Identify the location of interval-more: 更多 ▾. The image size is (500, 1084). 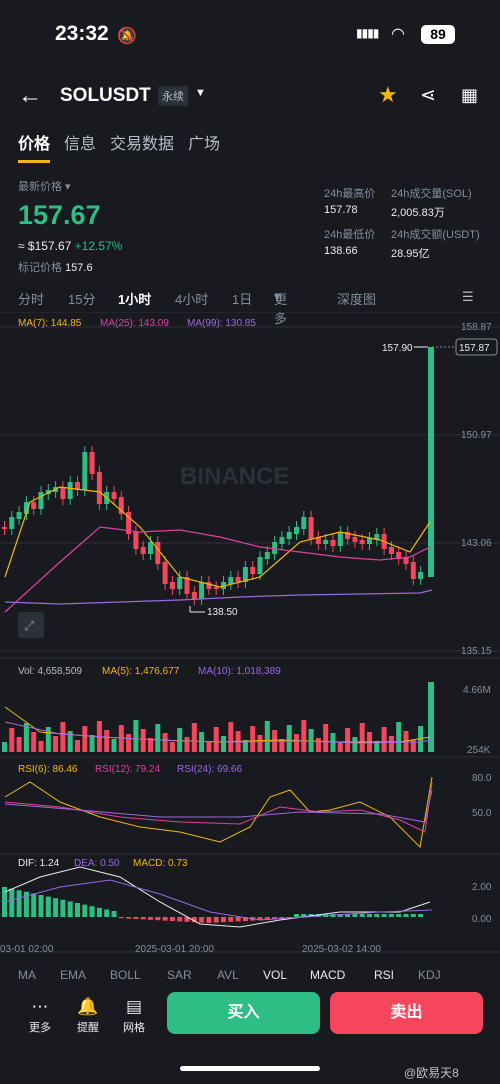
(281, 307).